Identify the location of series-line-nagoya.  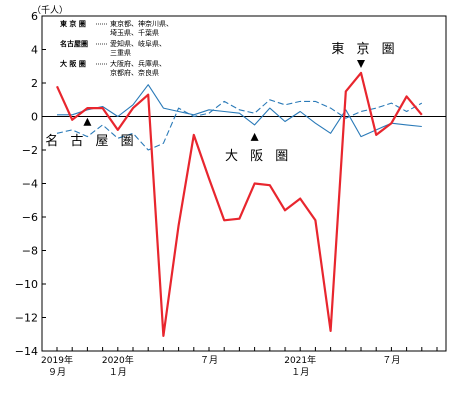
(239, 111).